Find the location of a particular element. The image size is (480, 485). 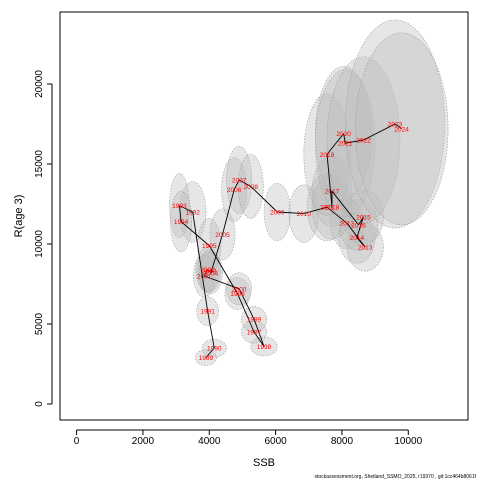

y-tick-label-20000: 20000 is located at coordinates (39, 84).